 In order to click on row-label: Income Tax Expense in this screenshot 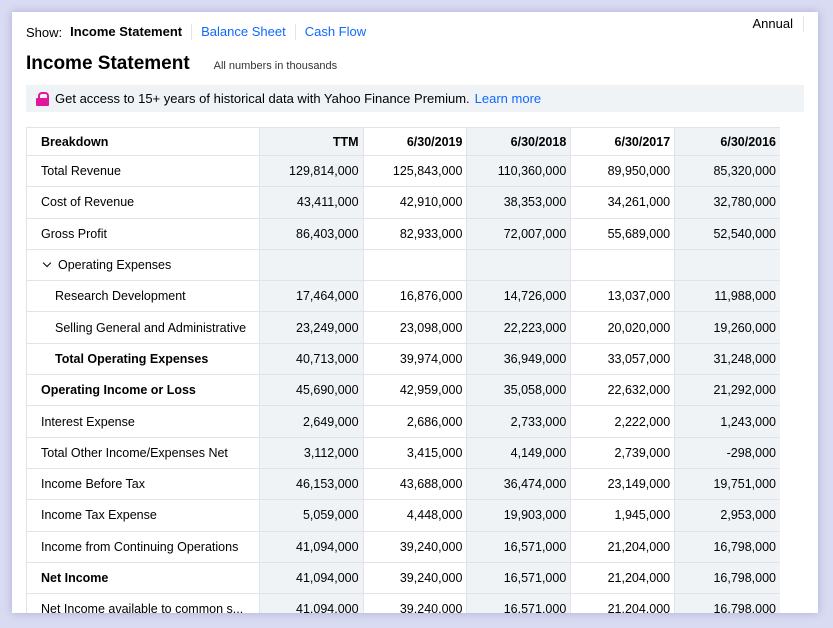, I will do `click(99, 515)`.